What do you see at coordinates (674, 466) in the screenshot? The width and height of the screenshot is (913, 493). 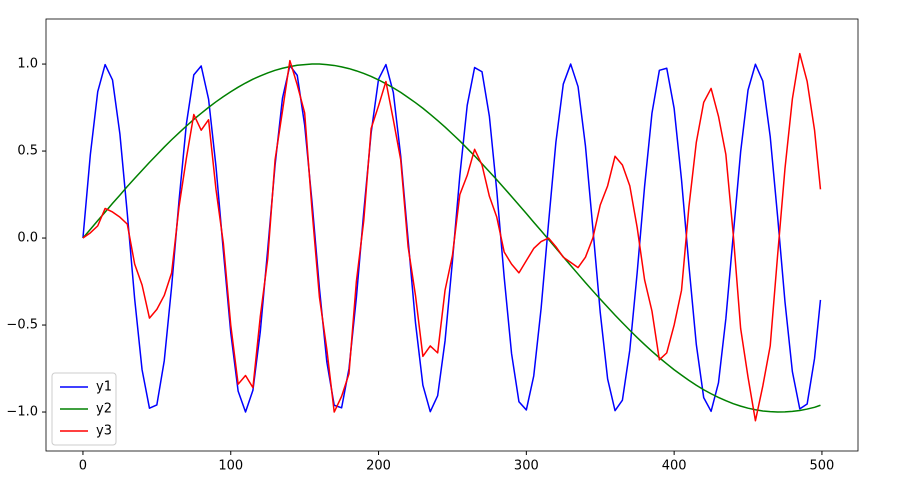 I see `x-tick-label: 400` at bounding box center [674, 466].